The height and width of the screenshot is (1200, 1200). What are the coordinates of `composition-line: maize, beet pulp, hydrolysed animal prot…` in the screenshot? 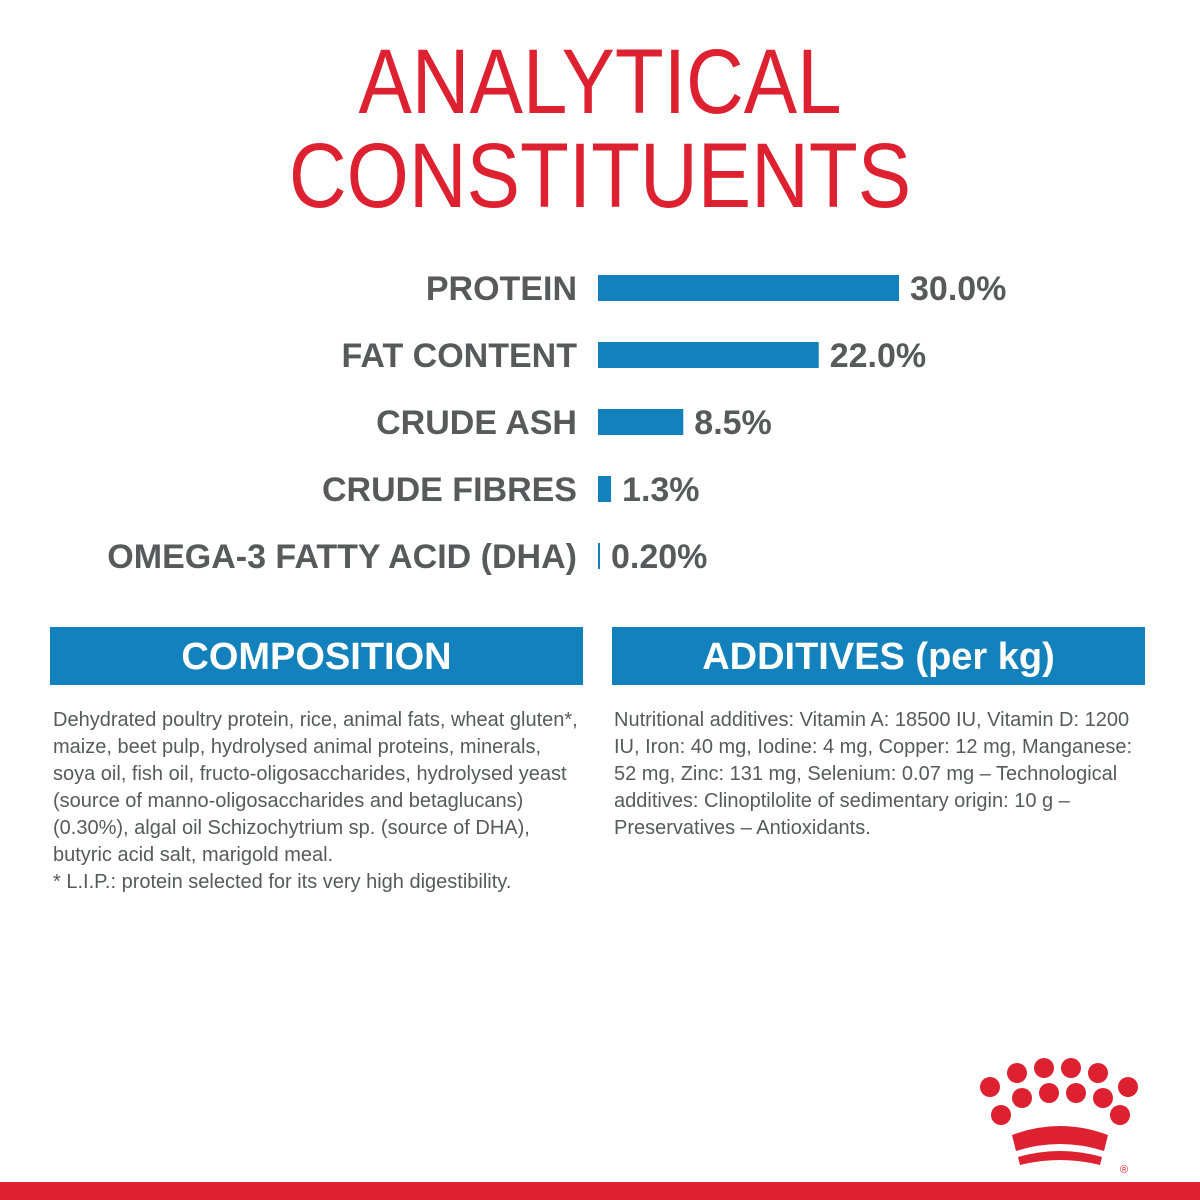 It's located at (297, 747).